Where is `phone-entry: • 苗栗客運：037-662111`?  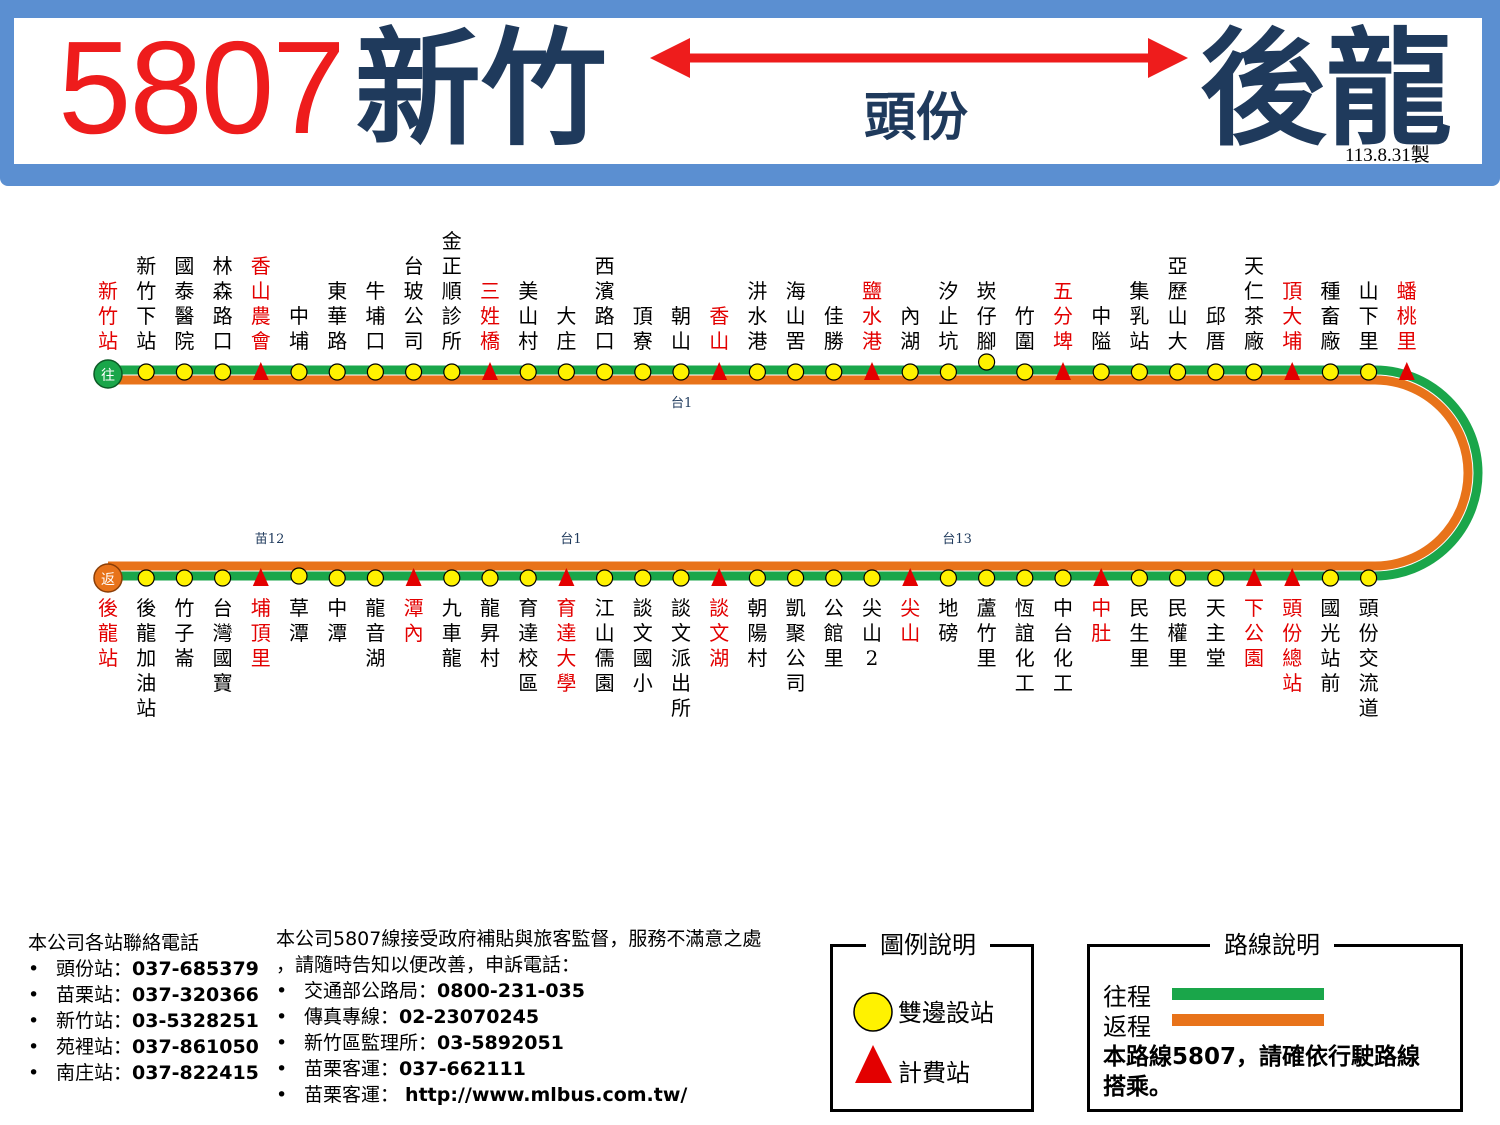
phone-entry: • 苗栗客運：037-662111 is located at coordinates (518, 1069).